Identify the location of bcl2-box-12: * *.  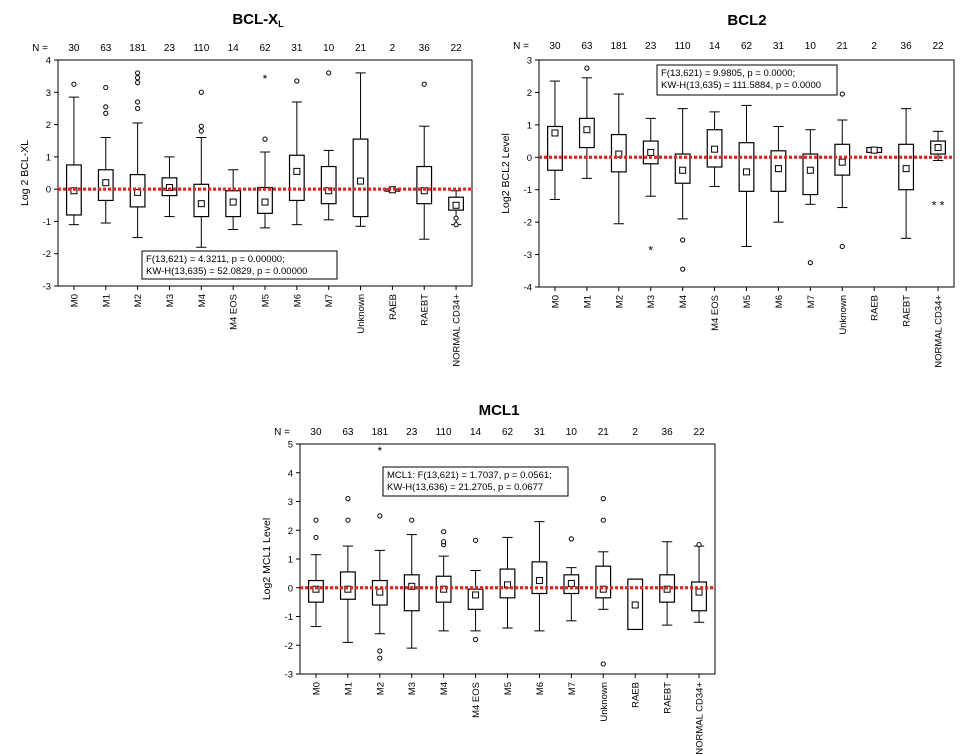
(938, 171).